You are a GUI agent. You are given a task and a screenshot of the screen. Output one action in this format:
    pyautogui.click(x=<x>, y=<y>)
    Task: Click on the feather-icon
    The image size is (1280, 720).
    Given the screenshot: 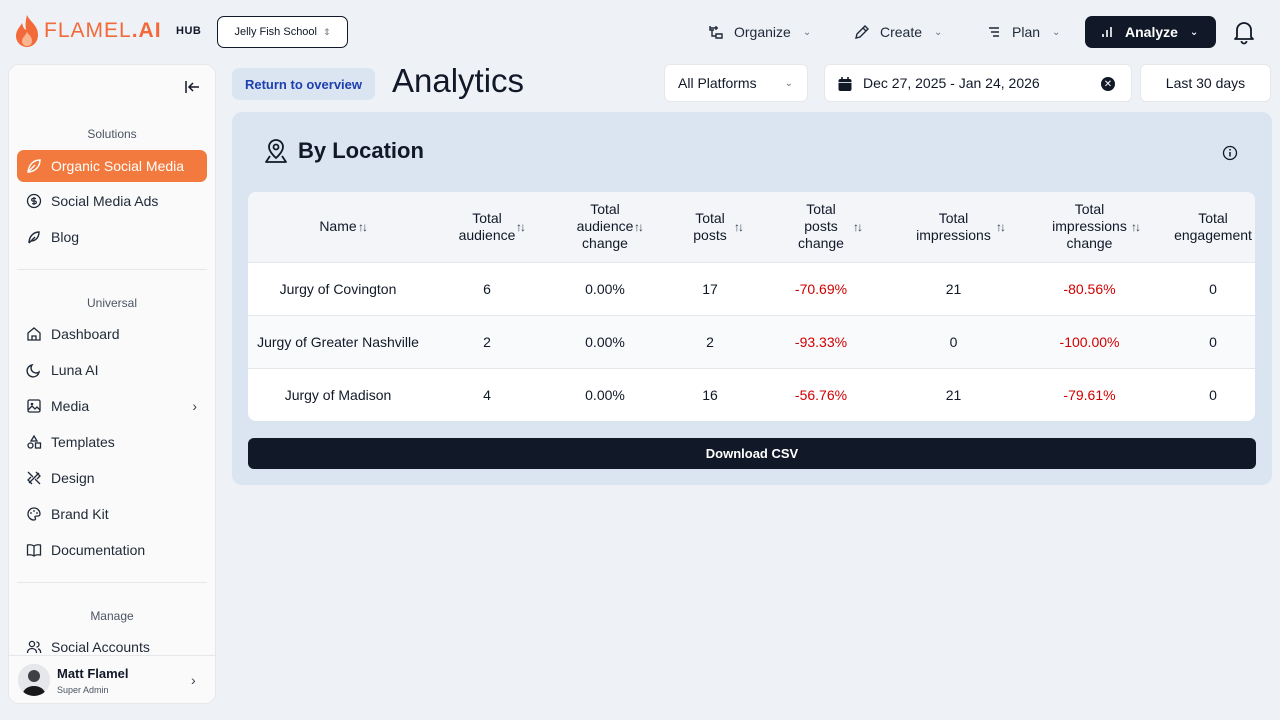 What is the action you would take?
    pyautogui.click(x=34, y=237)
    